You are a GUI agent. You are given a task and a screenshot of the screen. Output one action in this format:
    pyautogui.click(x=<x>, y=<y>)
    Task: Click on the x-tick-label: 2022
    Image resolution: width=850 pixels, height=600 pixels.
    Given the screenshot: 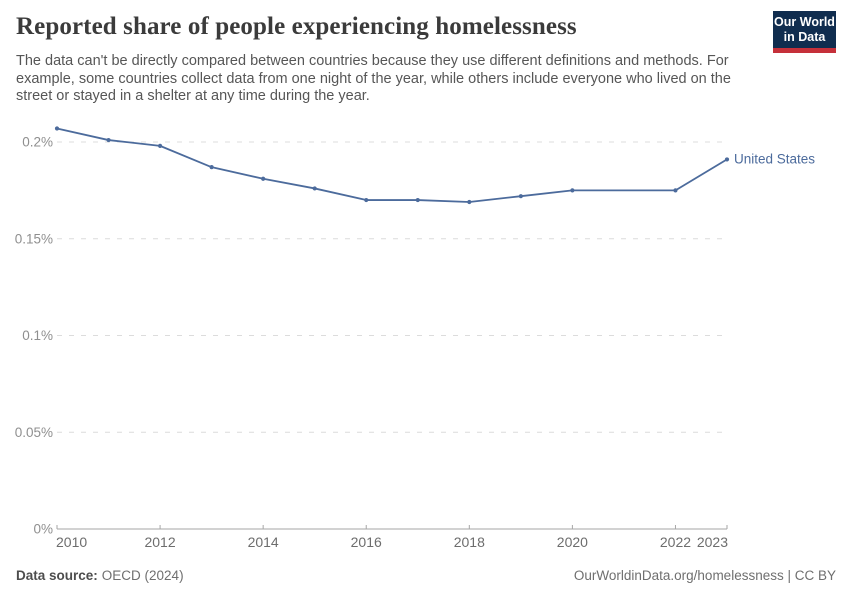 What is the action you would take?
    pyautogui.click(x=675, y=542)
    